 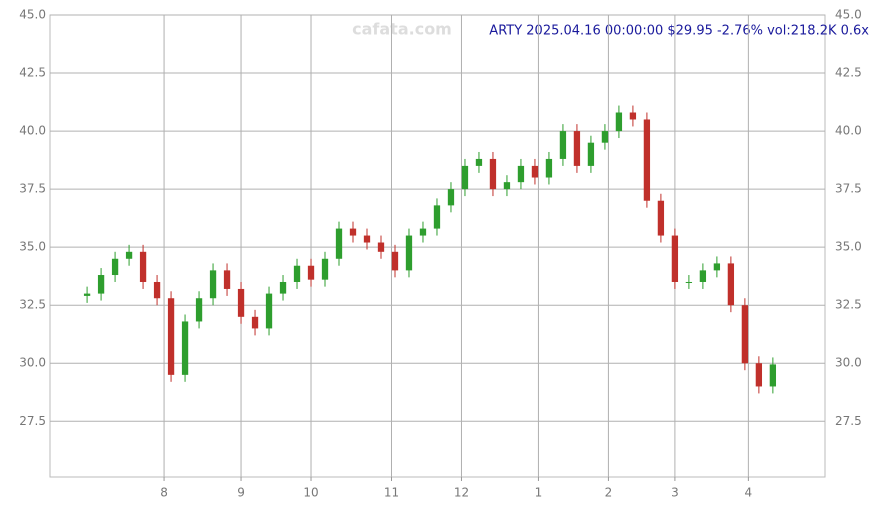 What do you see at coordinates (848, 189) in the screenshot?
I see `y-tick-label-right: 37.5` at bounding box center [848, 189].